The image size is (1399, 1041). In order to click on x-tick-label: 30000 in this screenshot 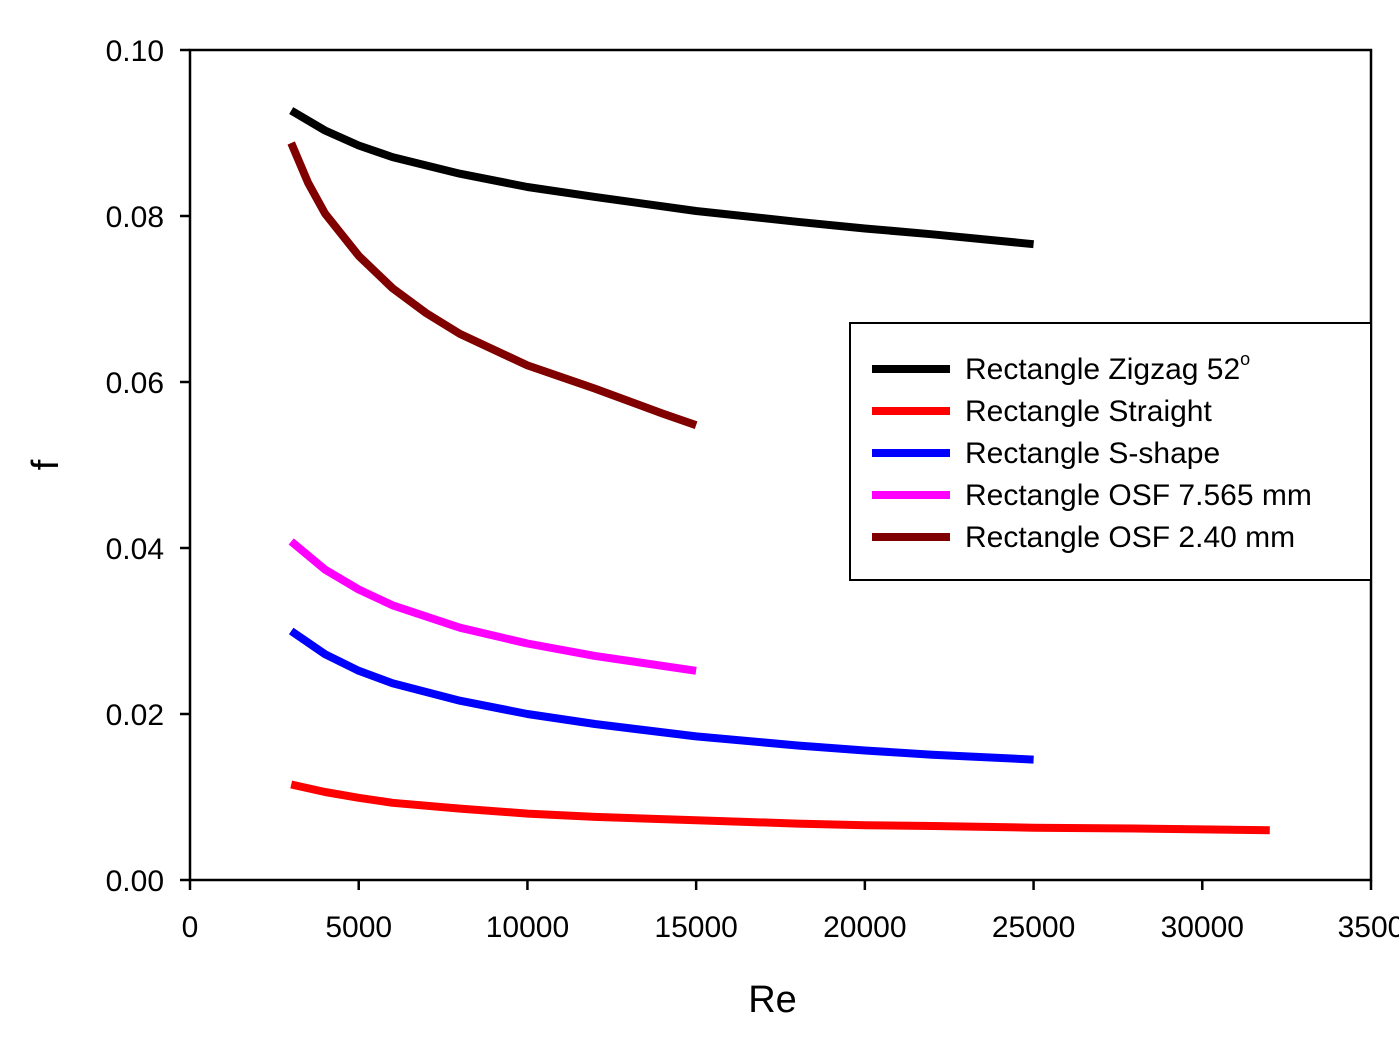, I will do `click(1202, 927)`.